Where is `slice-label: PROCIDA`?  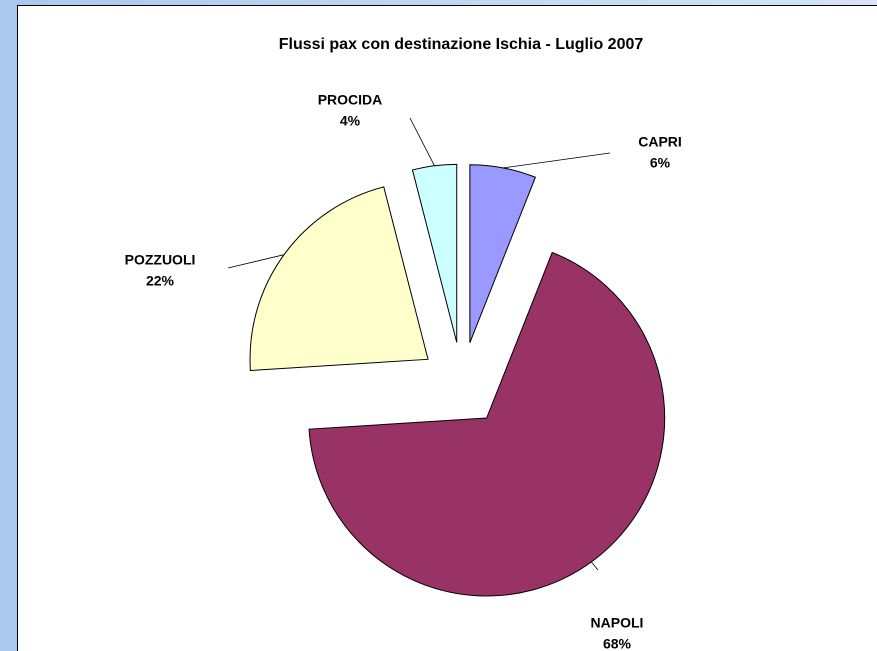 slice-label: PROCIDA is located at coordinates (350, 100).